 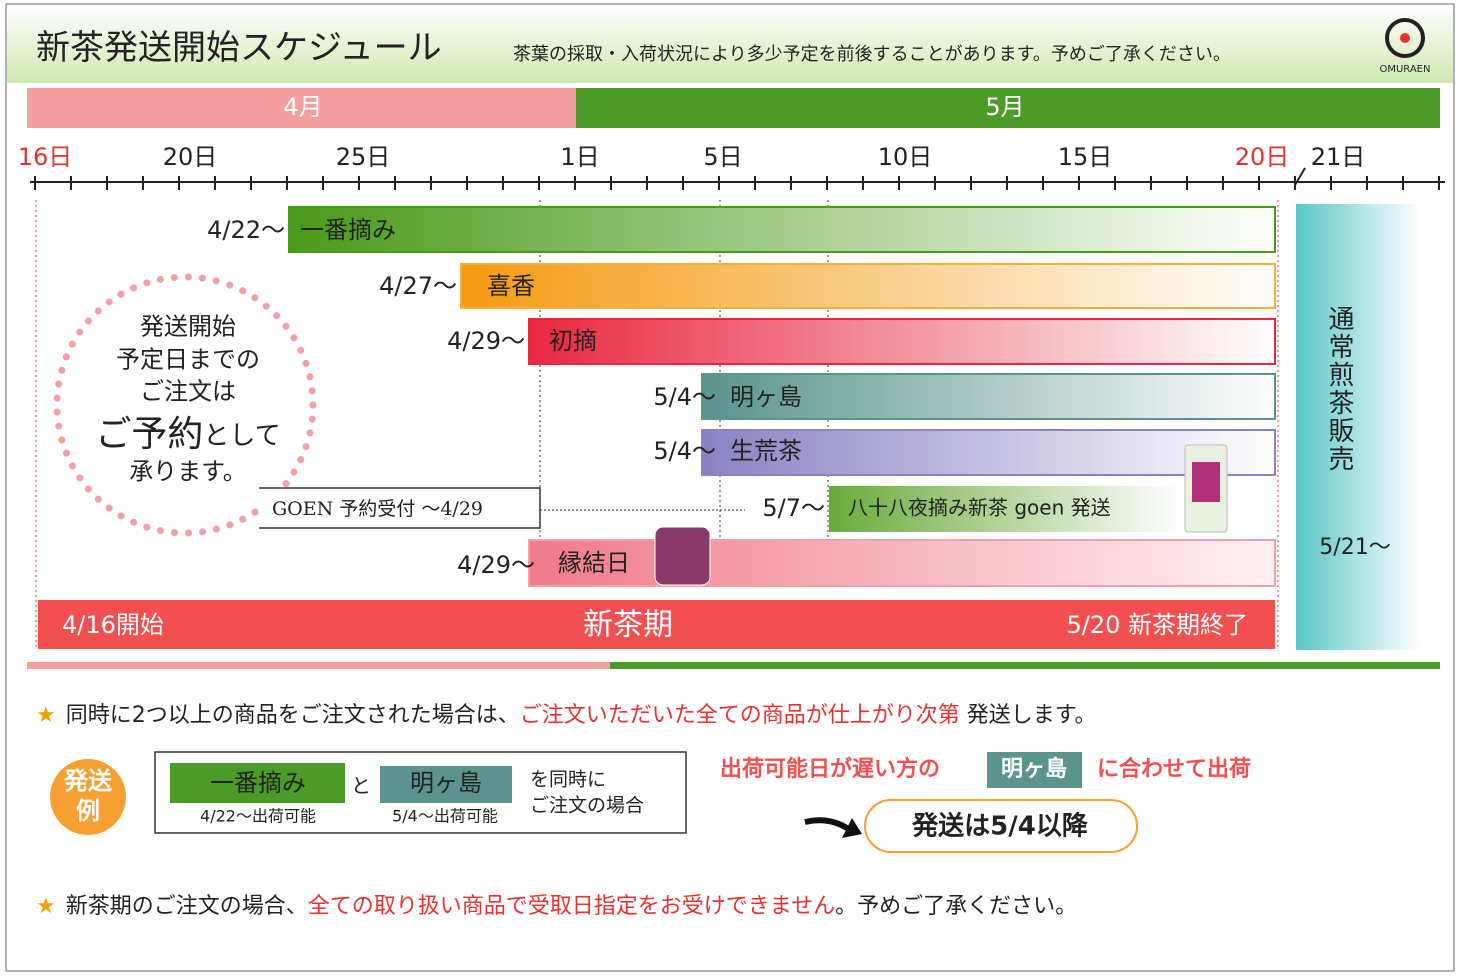 I want to click on result-box, so click(x=1001, y=826).